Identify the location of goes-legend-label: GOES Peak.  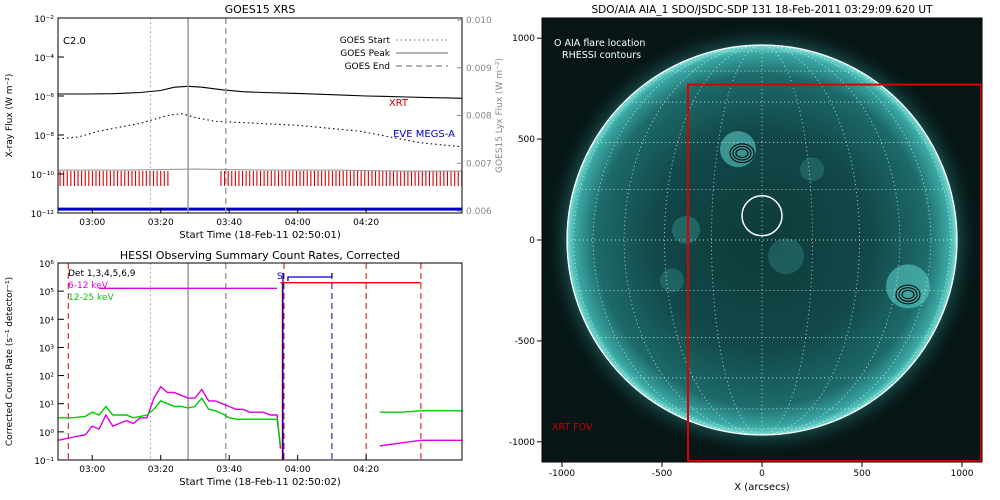
(365, 54).